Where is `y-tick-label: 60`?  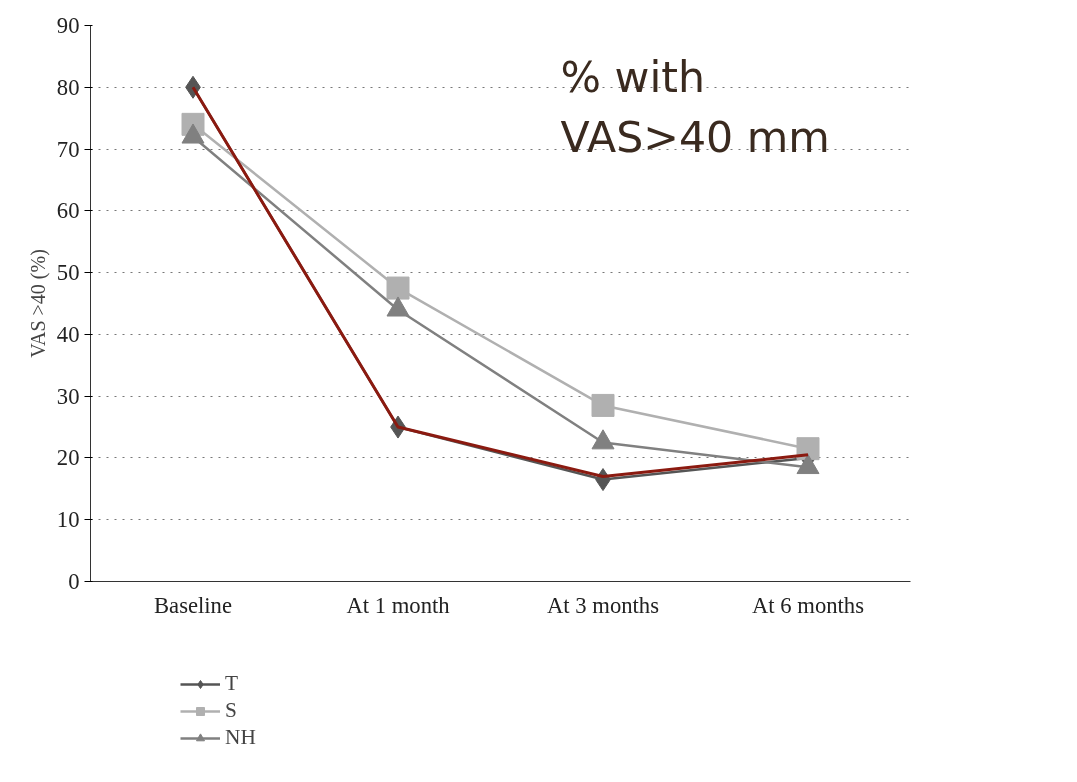
y-tick-label: 60 is located at coordinates (68, 211).